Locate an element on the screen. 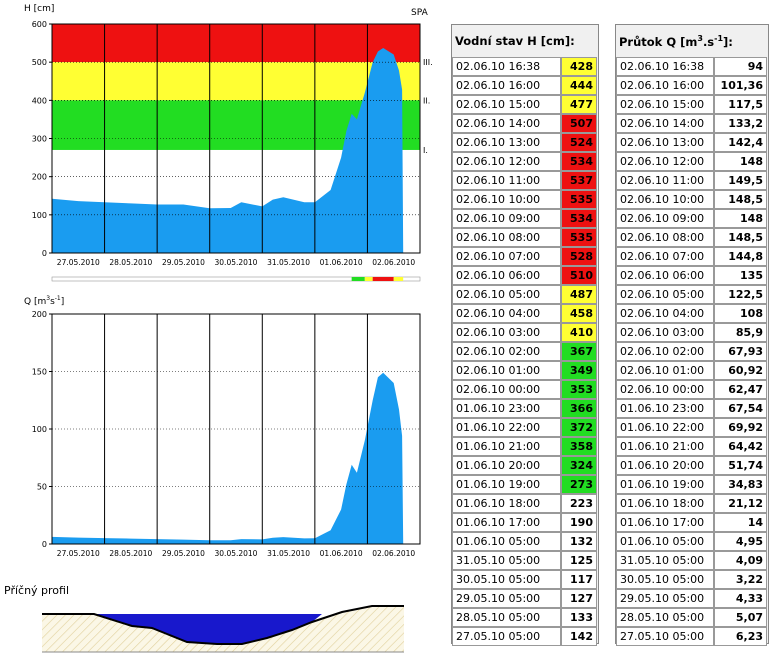 The height and width of the screenshot is (661, 782). table-row: 02.06.10 06:00 510 is located at coordinates (524, 275).